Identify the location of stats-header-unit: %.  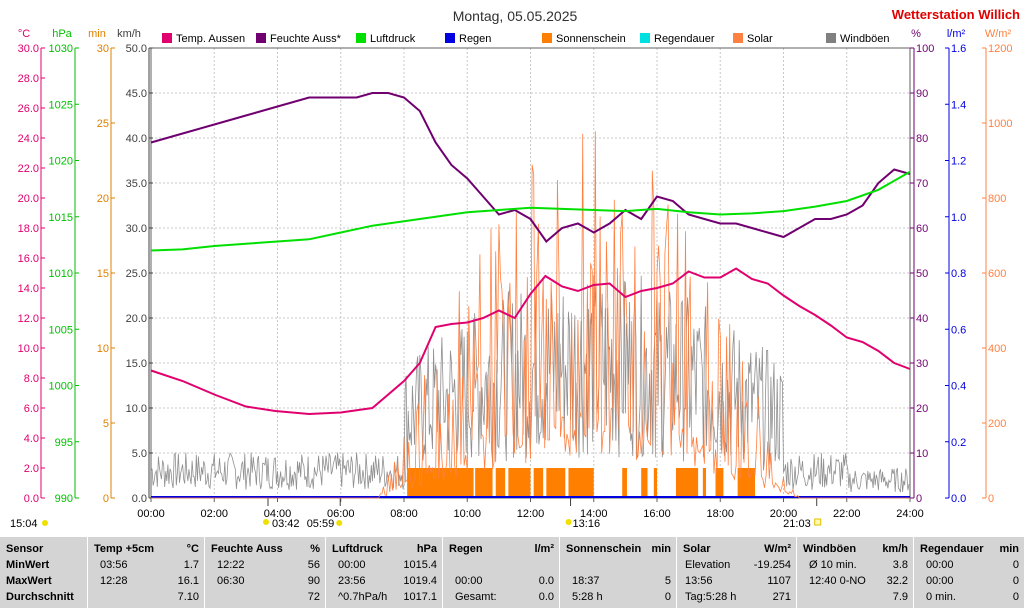
(315, 549).